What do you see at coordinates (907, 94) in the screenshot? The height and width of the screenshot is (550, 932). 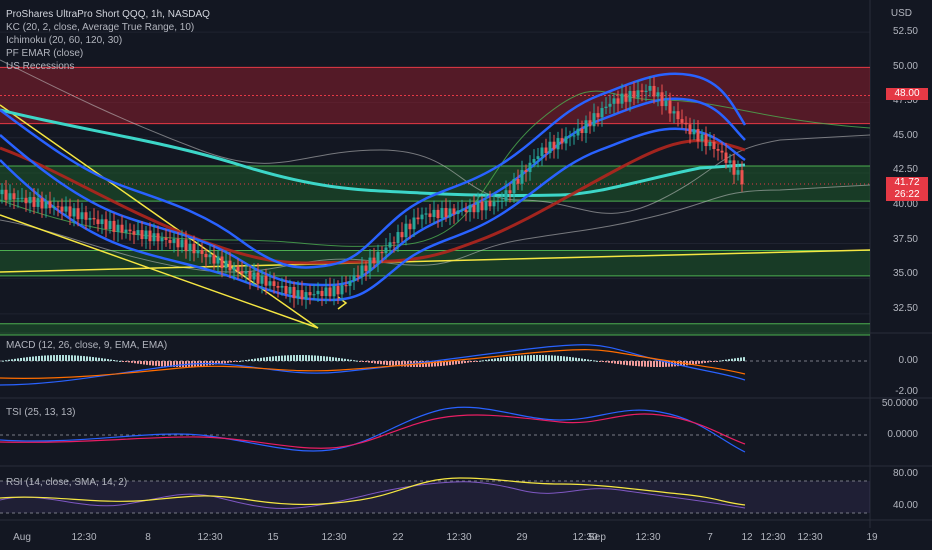 I see `level-badge: 48.00` at bounding box center [907, 94].